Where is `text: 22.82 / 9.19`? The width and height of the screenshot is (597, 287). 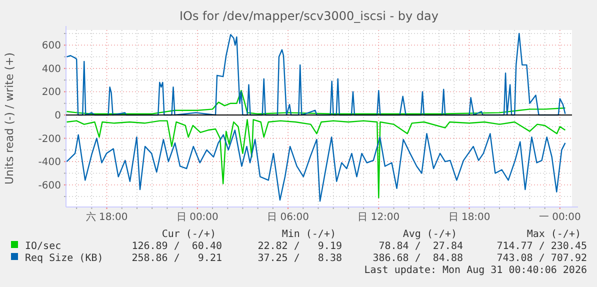 text: 22.82 / 9.19 is located at coordinates (300, 246).